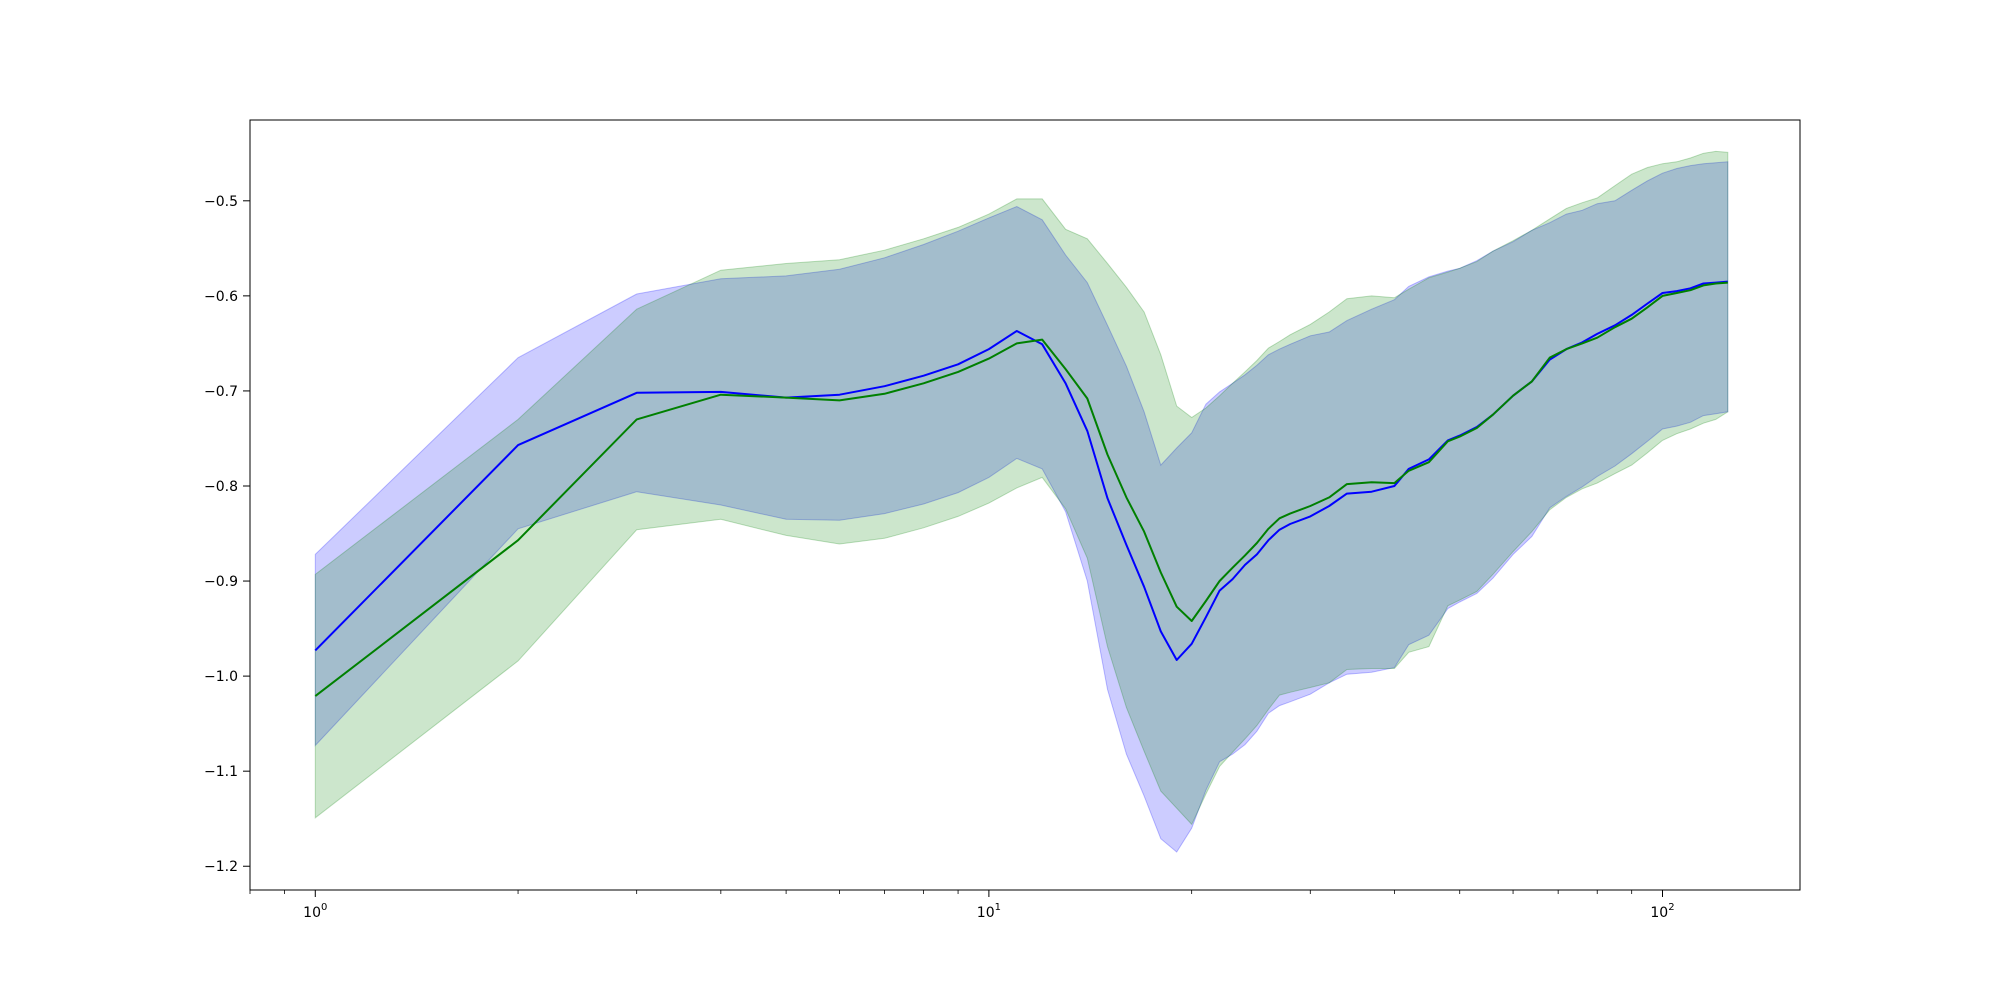  What do you see at coordinates (221, 772) in the screenshot?
I see `y-tick-label: −1.1` at bounding box center [221, 772].